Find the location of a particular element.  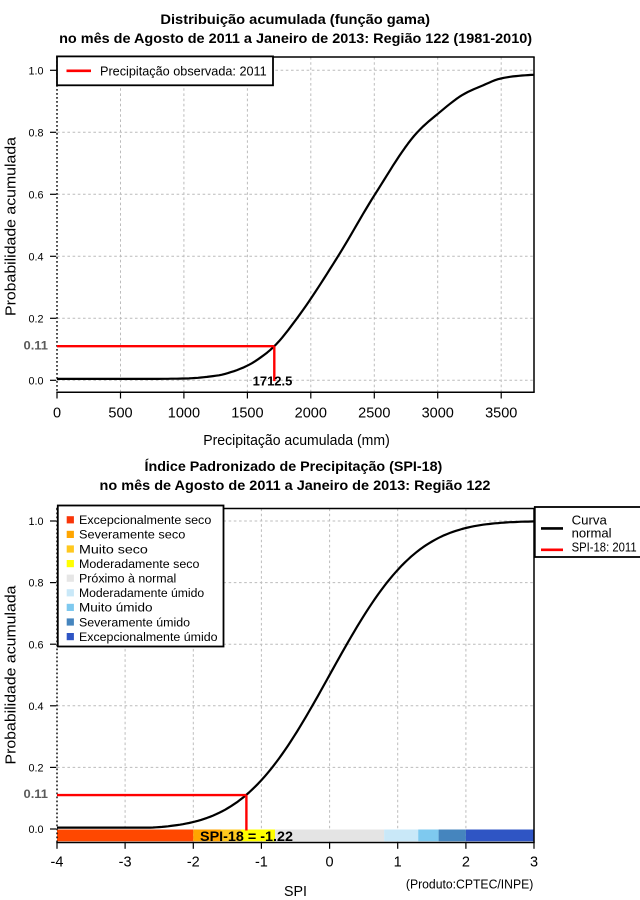

svg-text:Distribuição acumulada (função: Distribuição acumulada (função gama) is located at coordinates (295, 20).